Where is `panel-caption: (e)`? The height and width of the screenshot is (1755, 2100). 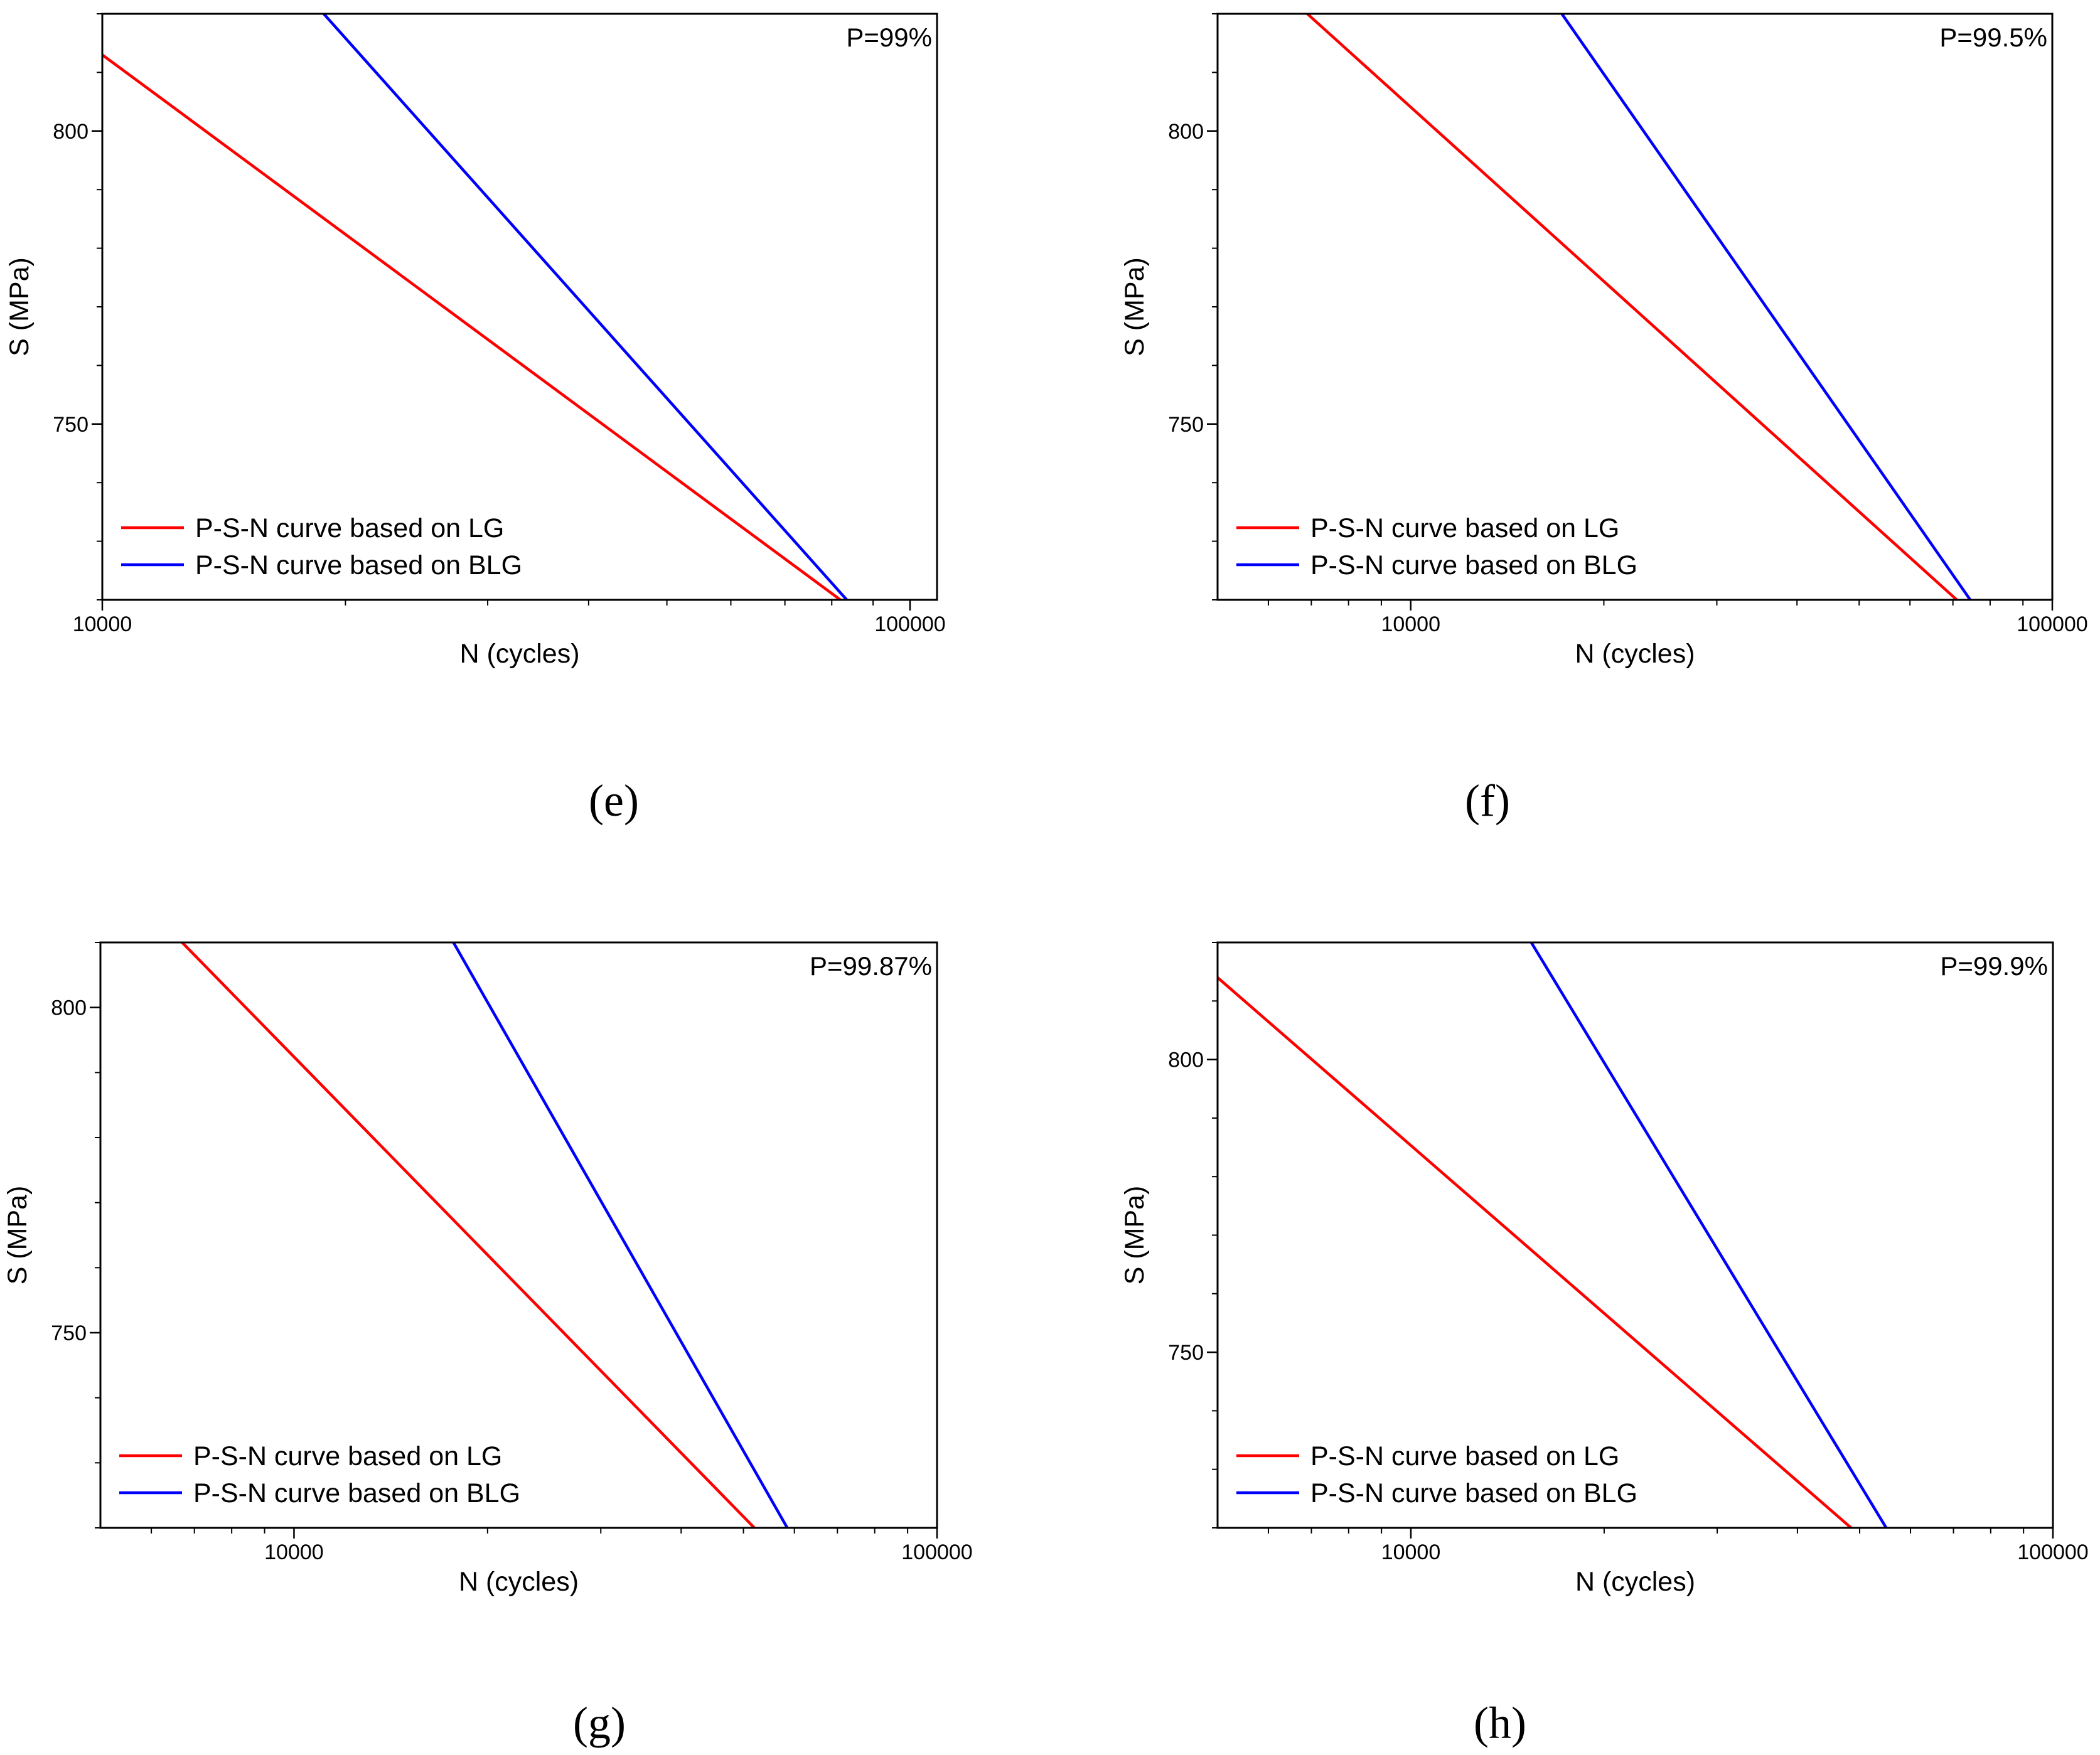
panel-caption: (e) is located at coordinates (614, 801).